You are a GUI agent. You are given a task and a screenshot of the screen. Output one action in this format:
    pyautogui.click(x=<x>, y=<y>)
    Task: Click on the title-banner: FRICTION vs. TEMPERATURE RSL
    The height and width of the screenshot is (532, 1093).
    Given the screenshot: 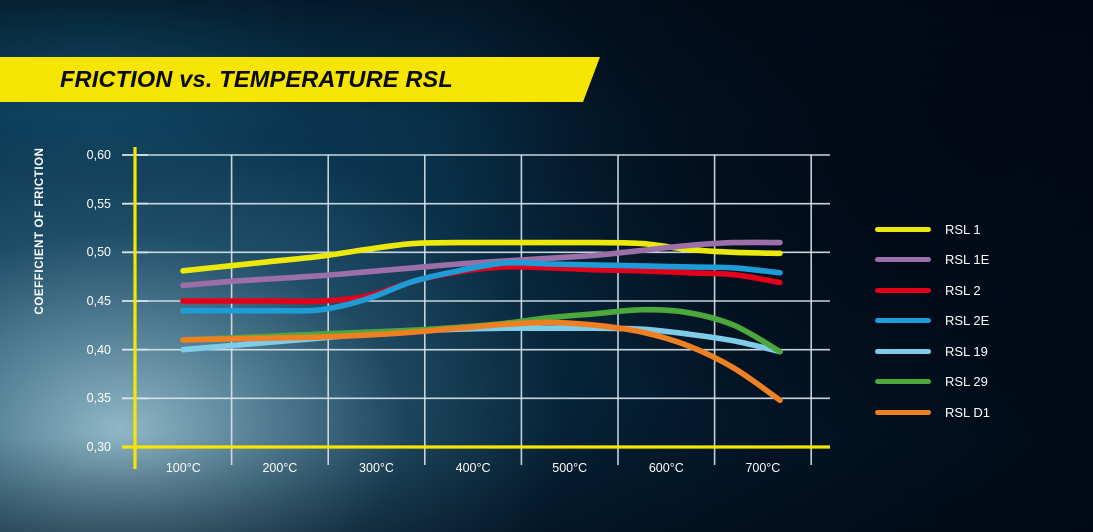 What is the action you would take?
    pyautogui.click(x=300, y=79)
    